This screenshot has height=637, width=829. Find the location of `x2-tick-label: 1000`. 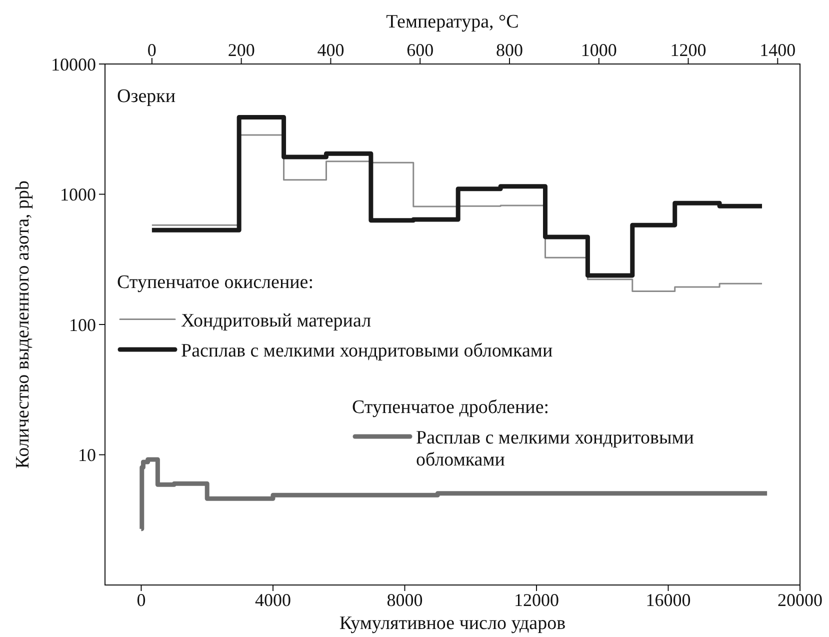

x2-tick-label: 1000 is located at coordinates (598, 50).